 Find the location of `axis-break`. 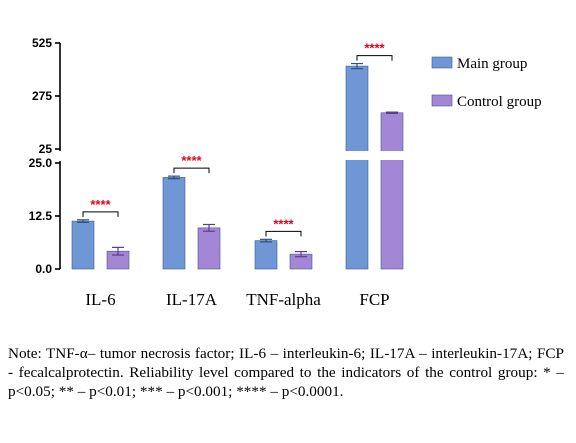

axis-break is located at coordinates (232, 155).